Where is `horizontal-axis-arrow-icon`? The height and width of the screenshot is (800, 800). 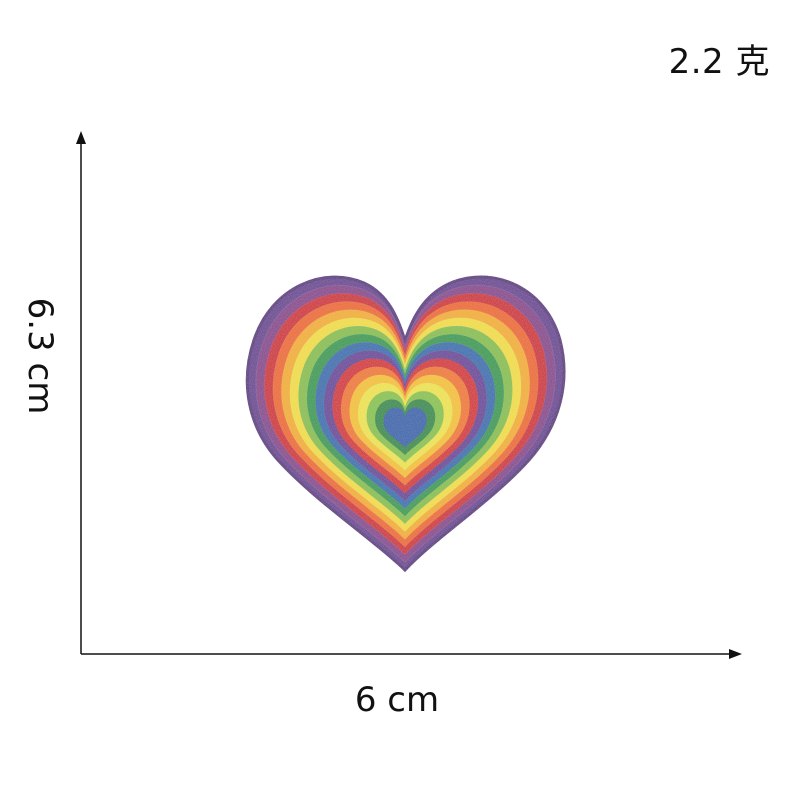
horizontal-axis-arrow-icon is located at coordinates (735, 654).